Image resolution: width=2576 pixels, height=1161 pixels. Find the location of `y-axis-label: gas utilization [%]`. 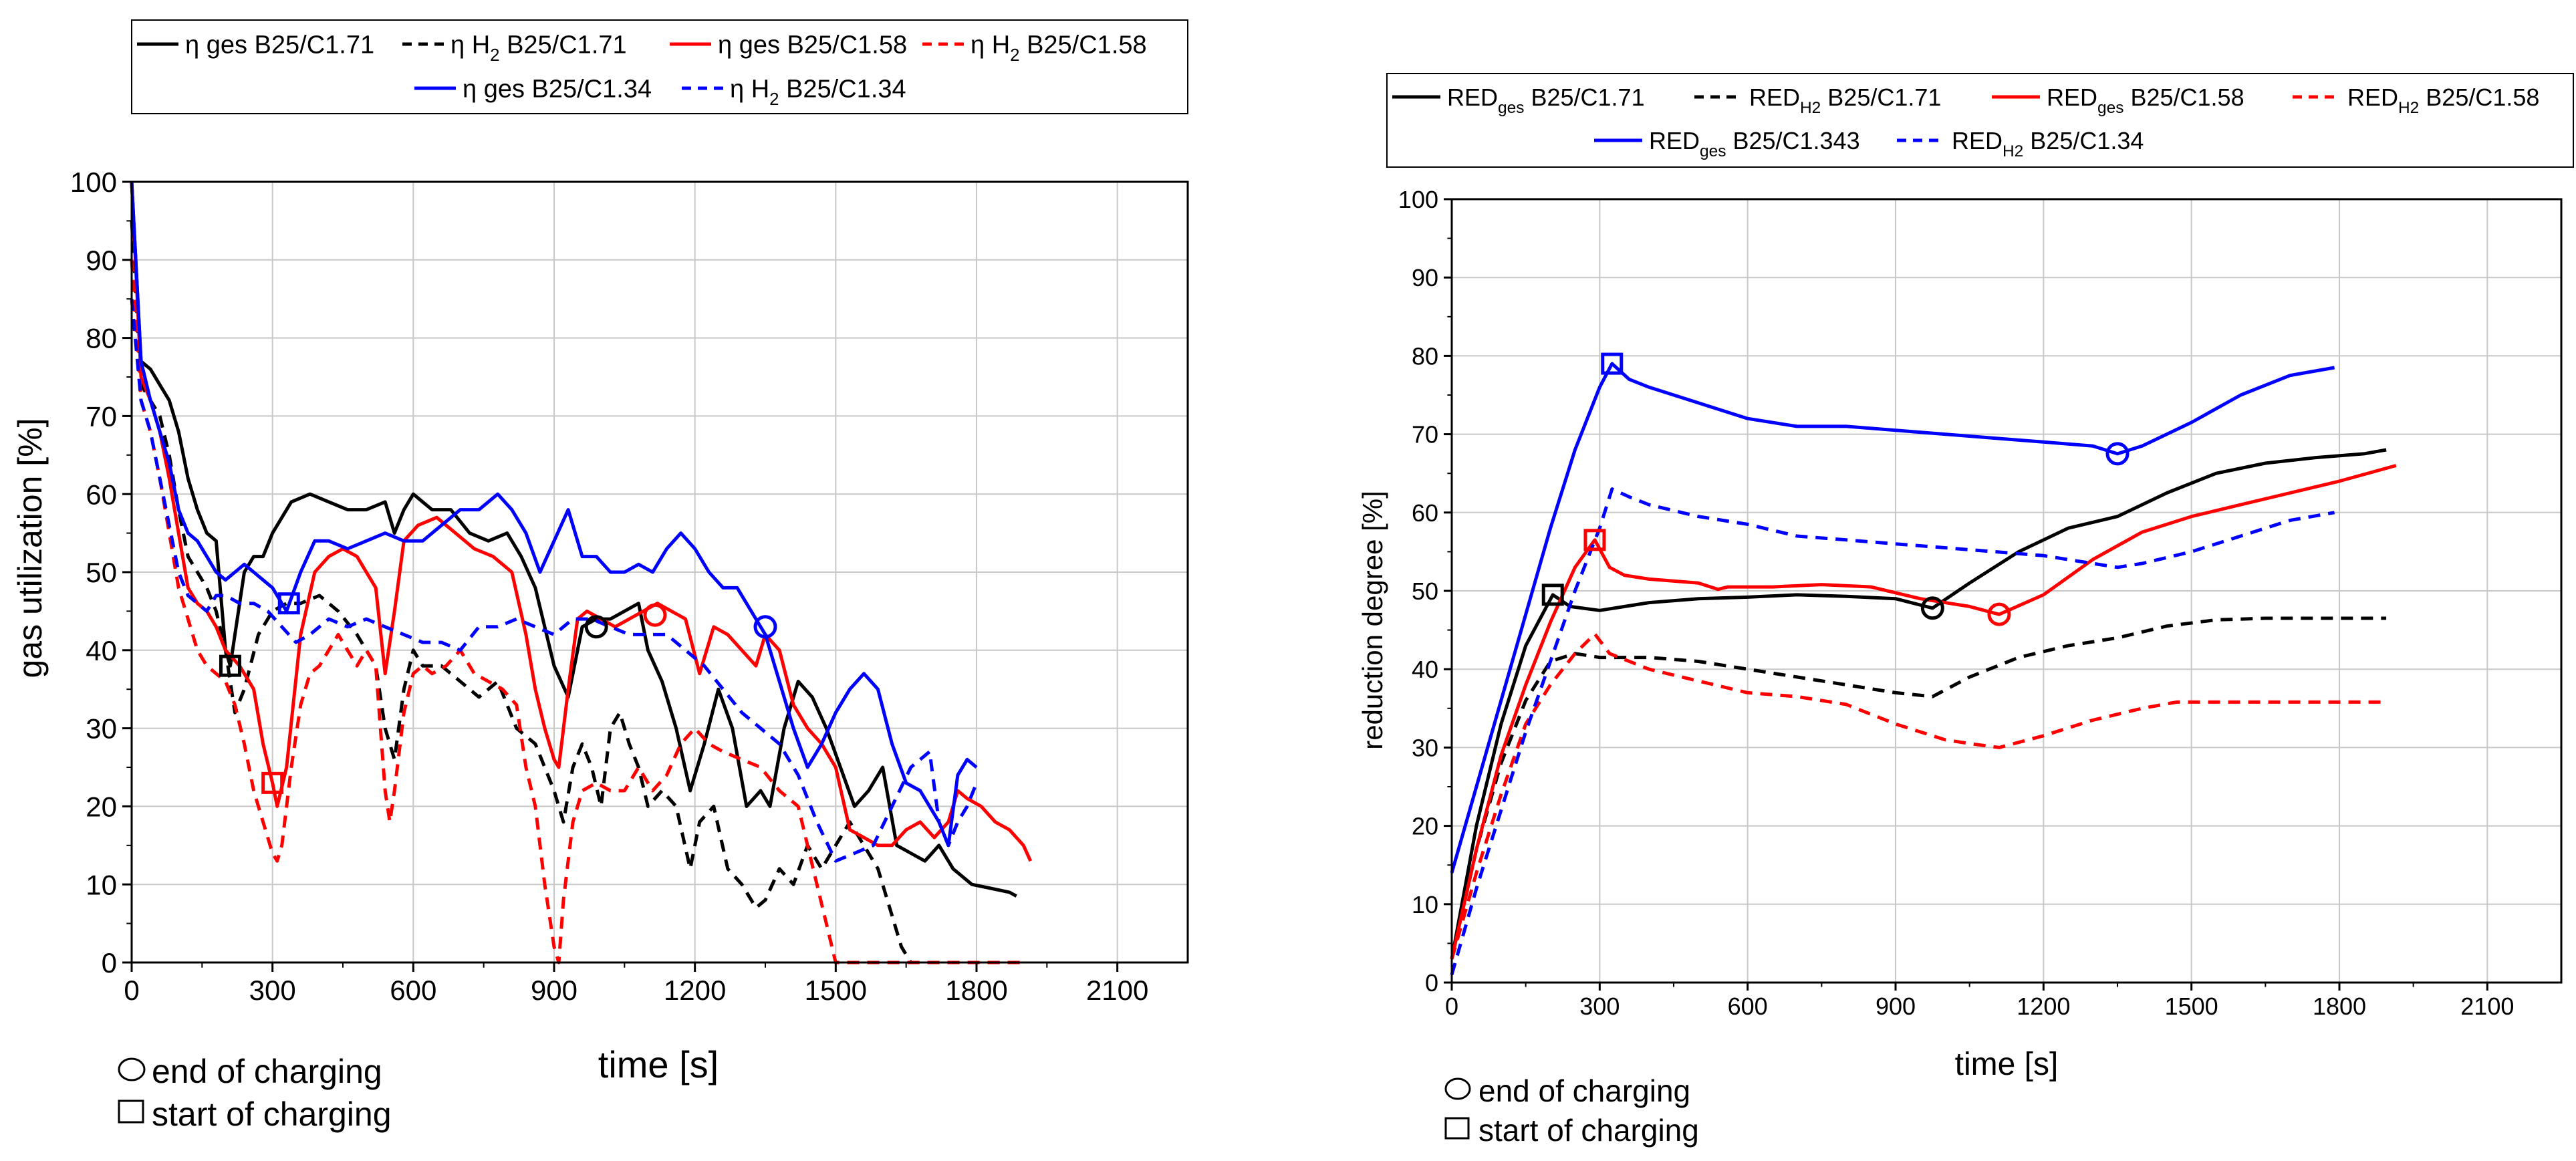

y-axis-label: gas utilization [%] is located at coordinates (30, 548).